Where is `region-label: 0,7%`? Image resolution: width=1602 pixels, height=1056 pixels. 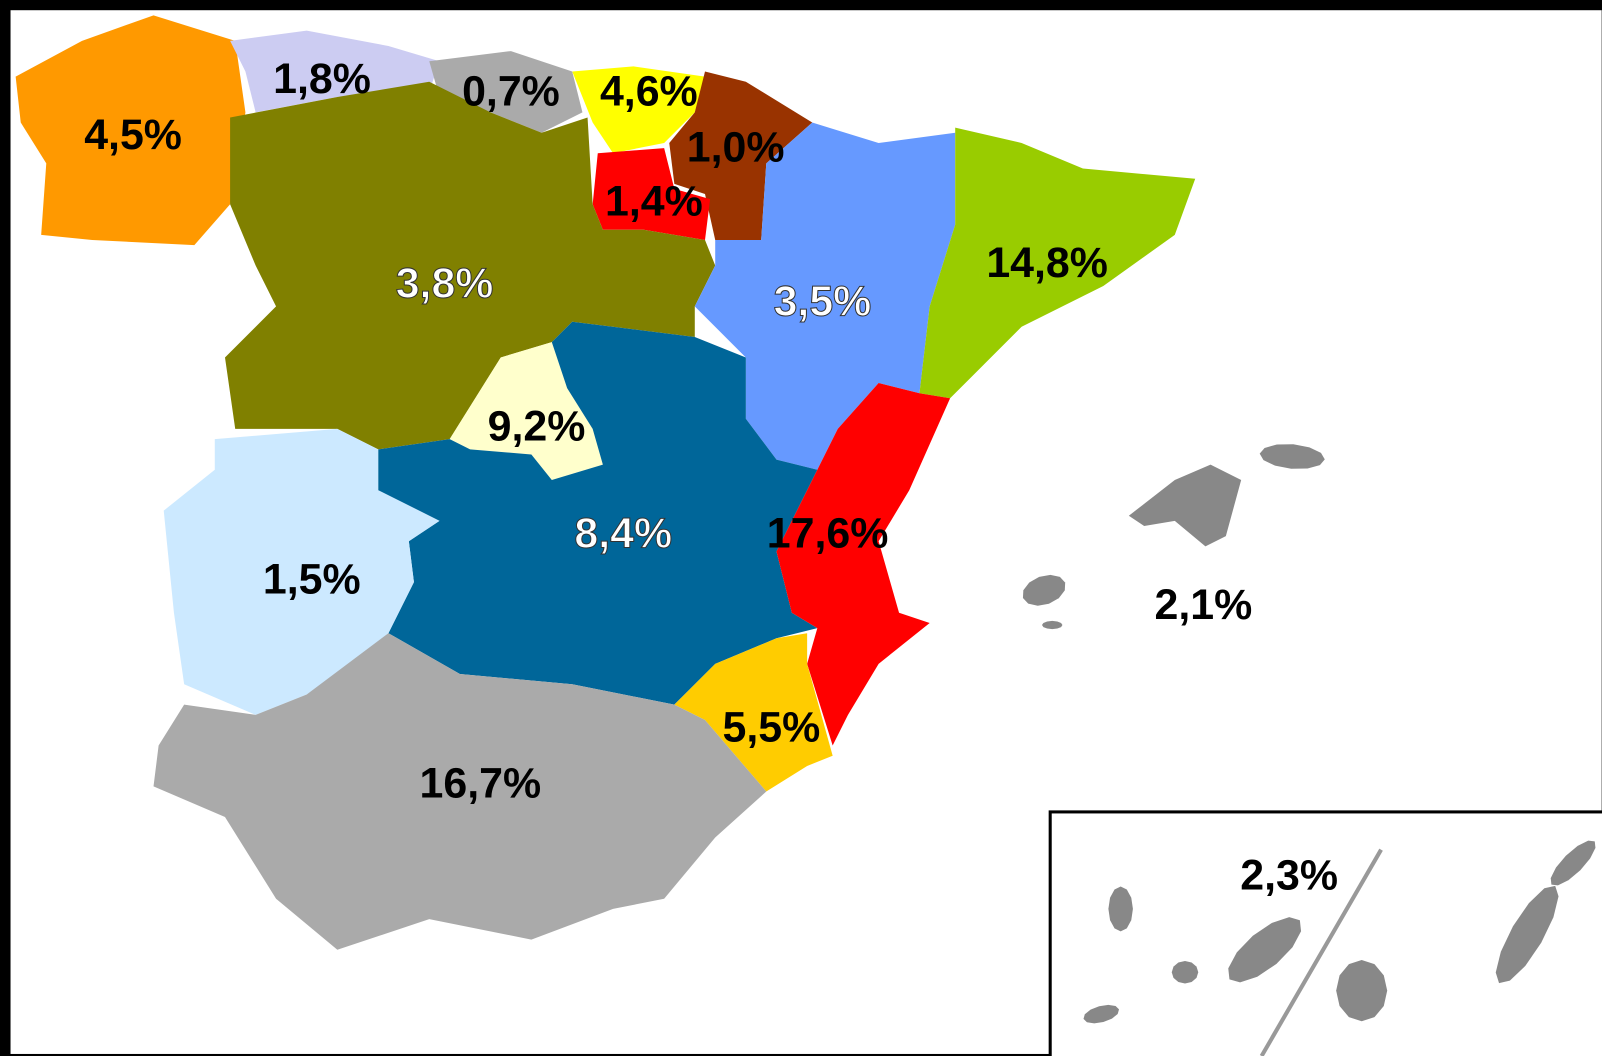 region-label: 0,7% is located at coordinates (511, 91).